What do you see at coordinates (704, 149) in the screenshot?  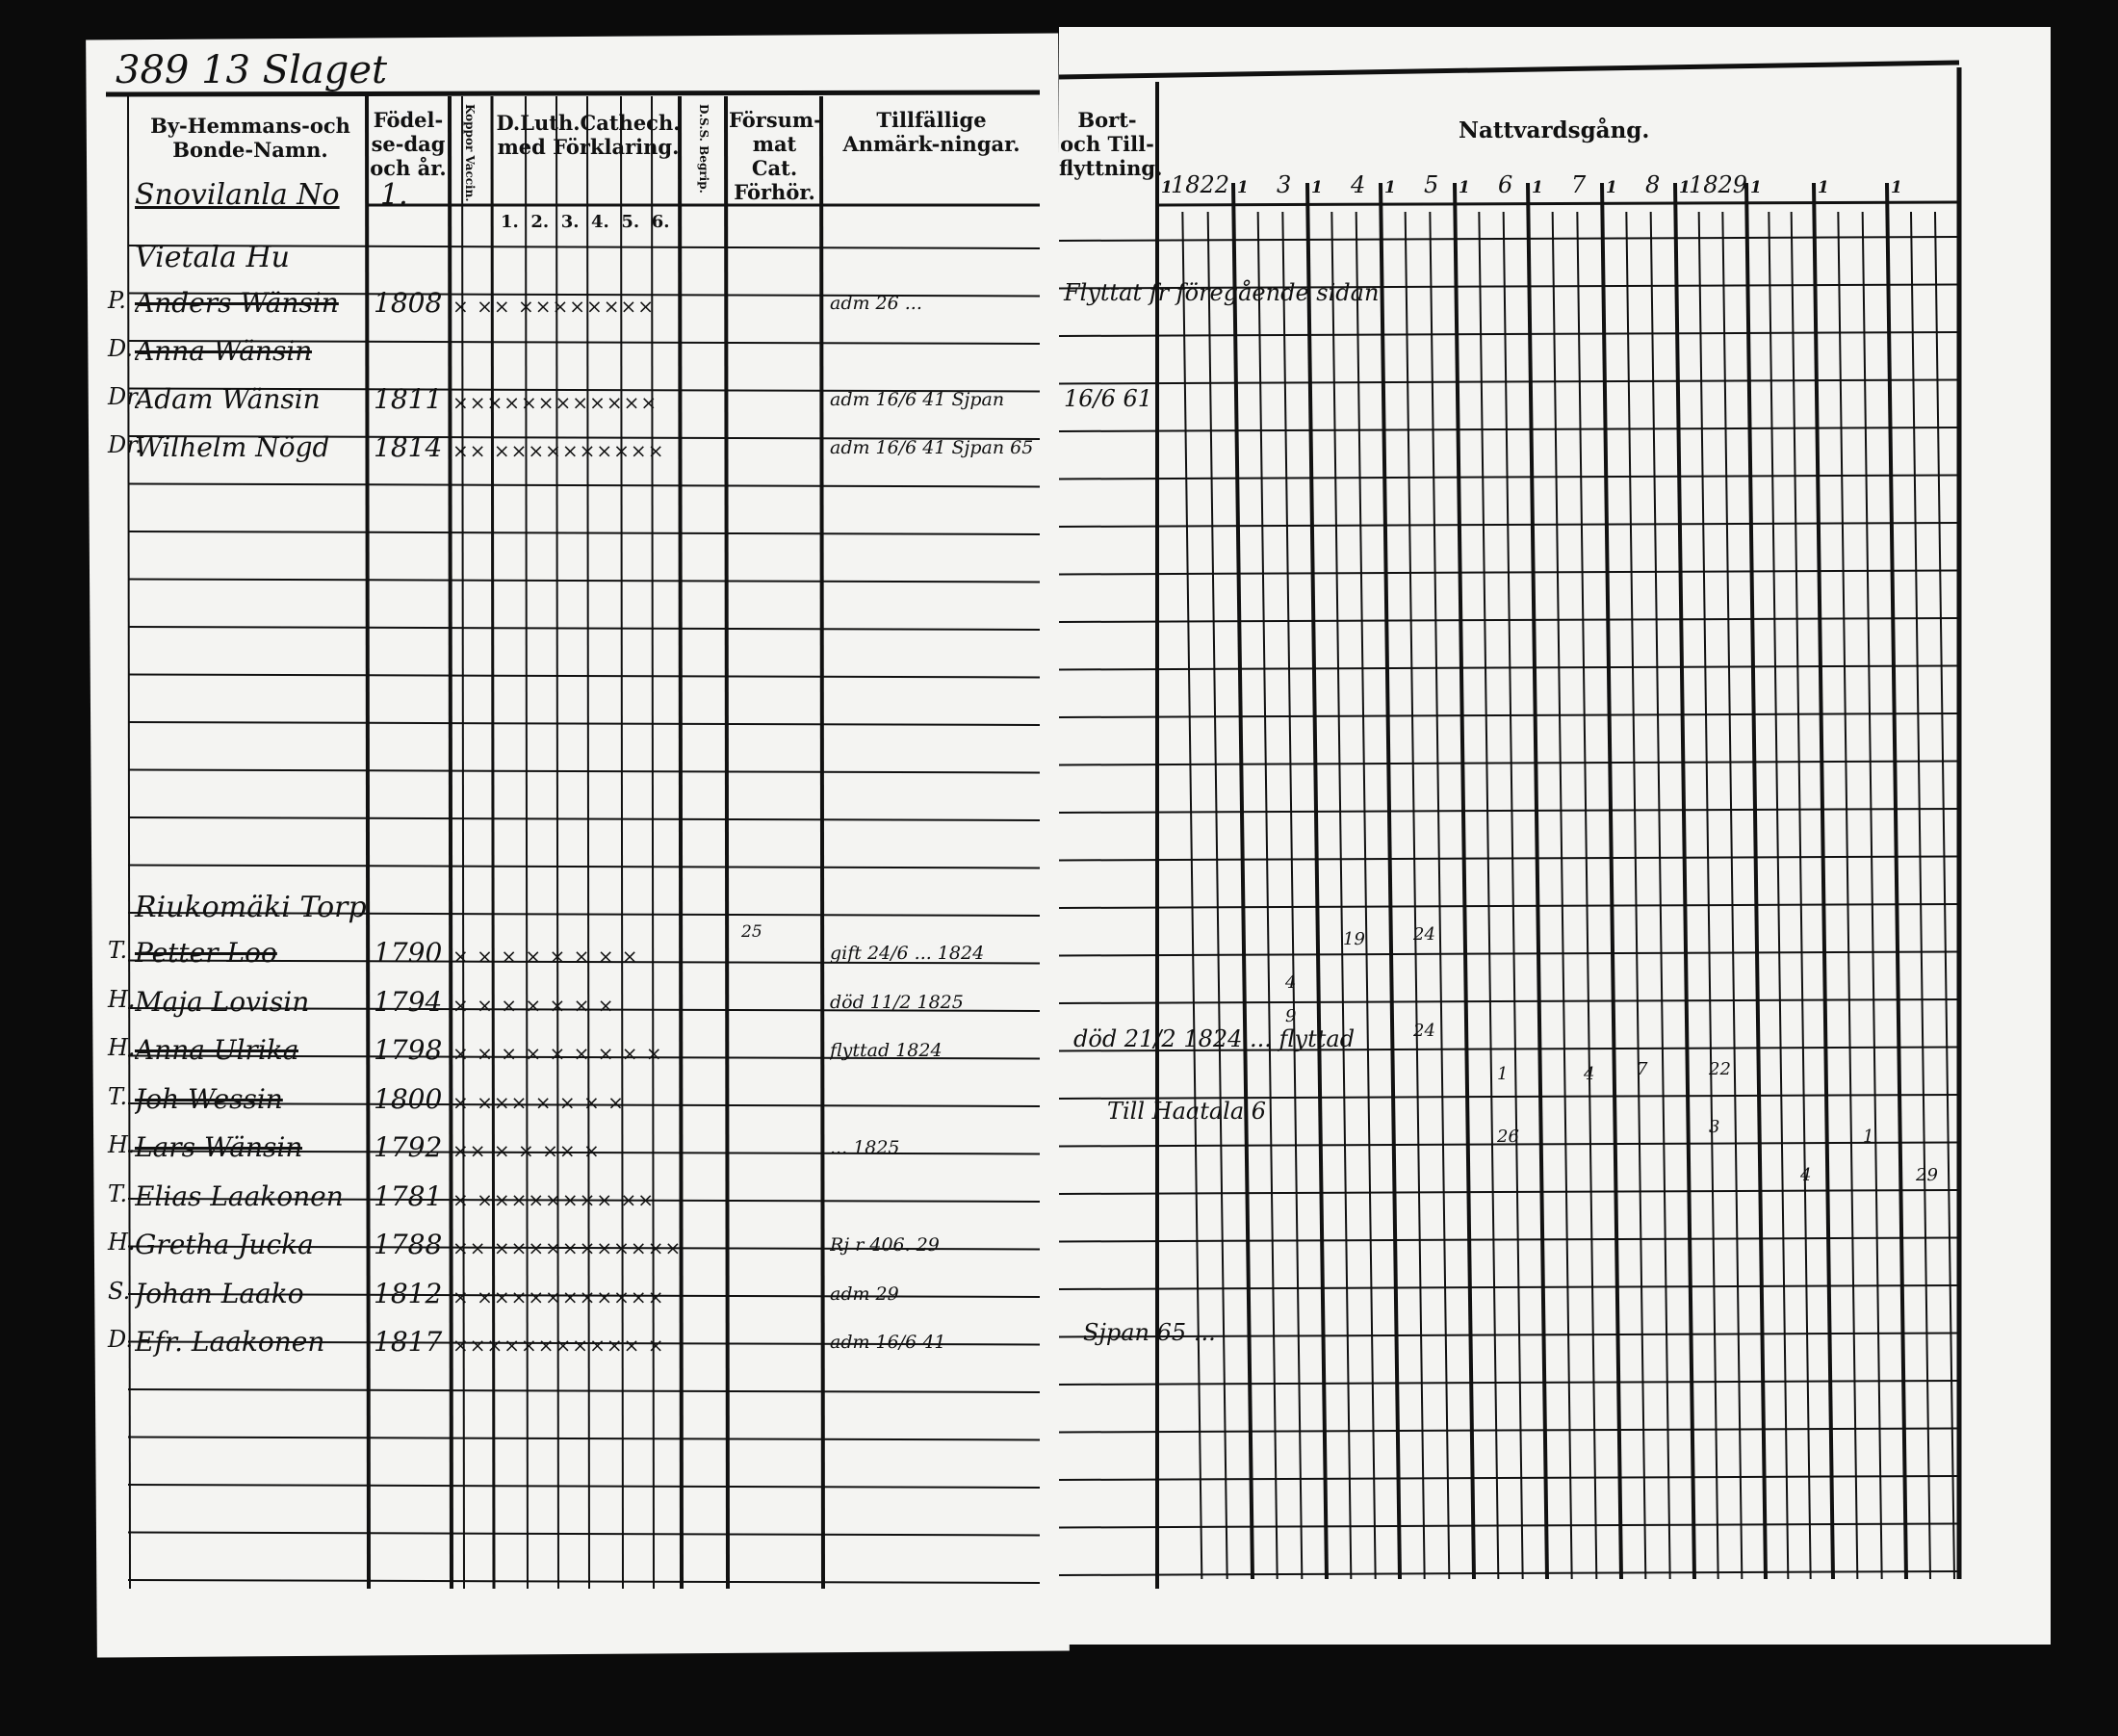 I see `header-dss: D.S.S. Begrip.` at bounding box center [704, 149].